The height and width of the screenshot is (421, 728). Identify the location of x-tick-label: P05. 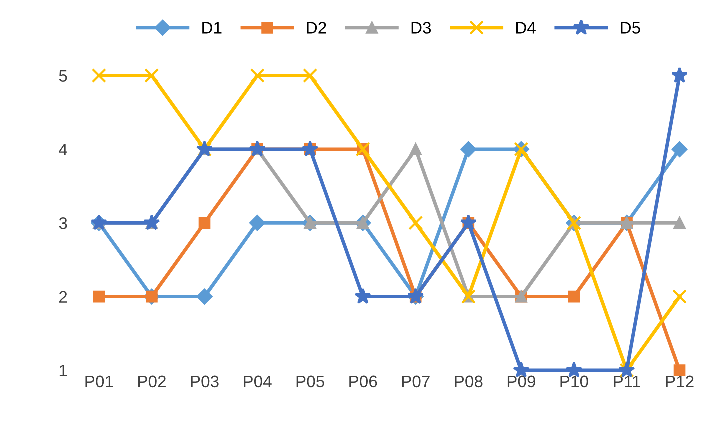
(310, 382).